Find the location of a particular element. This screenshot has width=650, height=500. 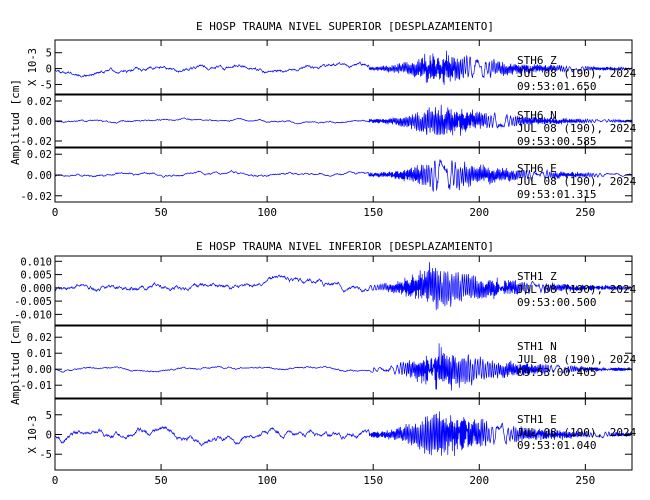

y-tick-label: 0.01 is located at coordinates (39, 354).